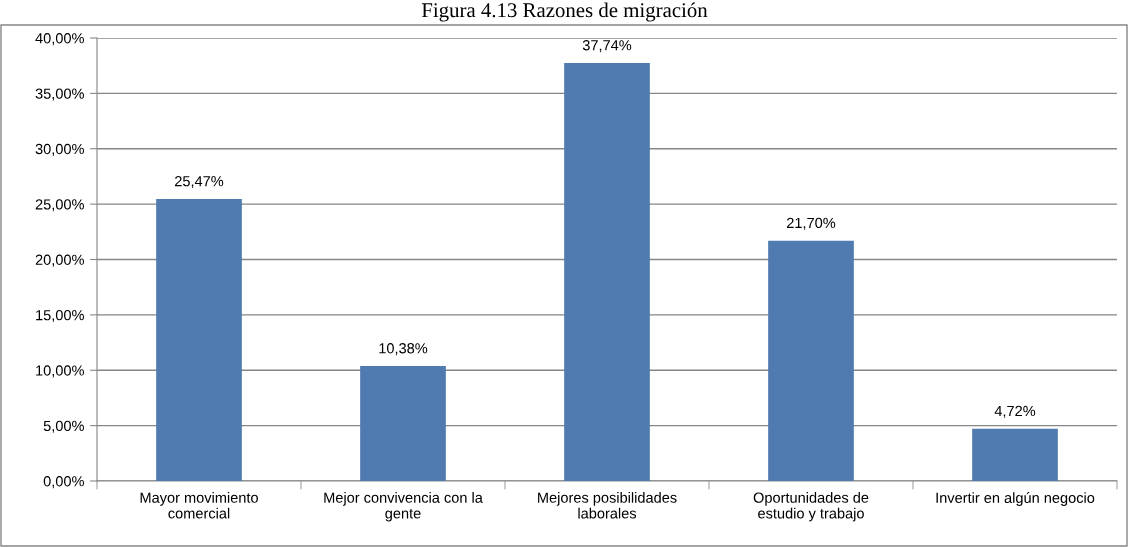  What do you see at coordinates (811, 507) in the screenshot?
I see `x-tick-label: Oportunidades de estudio y trabajo` at bounding box center [811, 507].